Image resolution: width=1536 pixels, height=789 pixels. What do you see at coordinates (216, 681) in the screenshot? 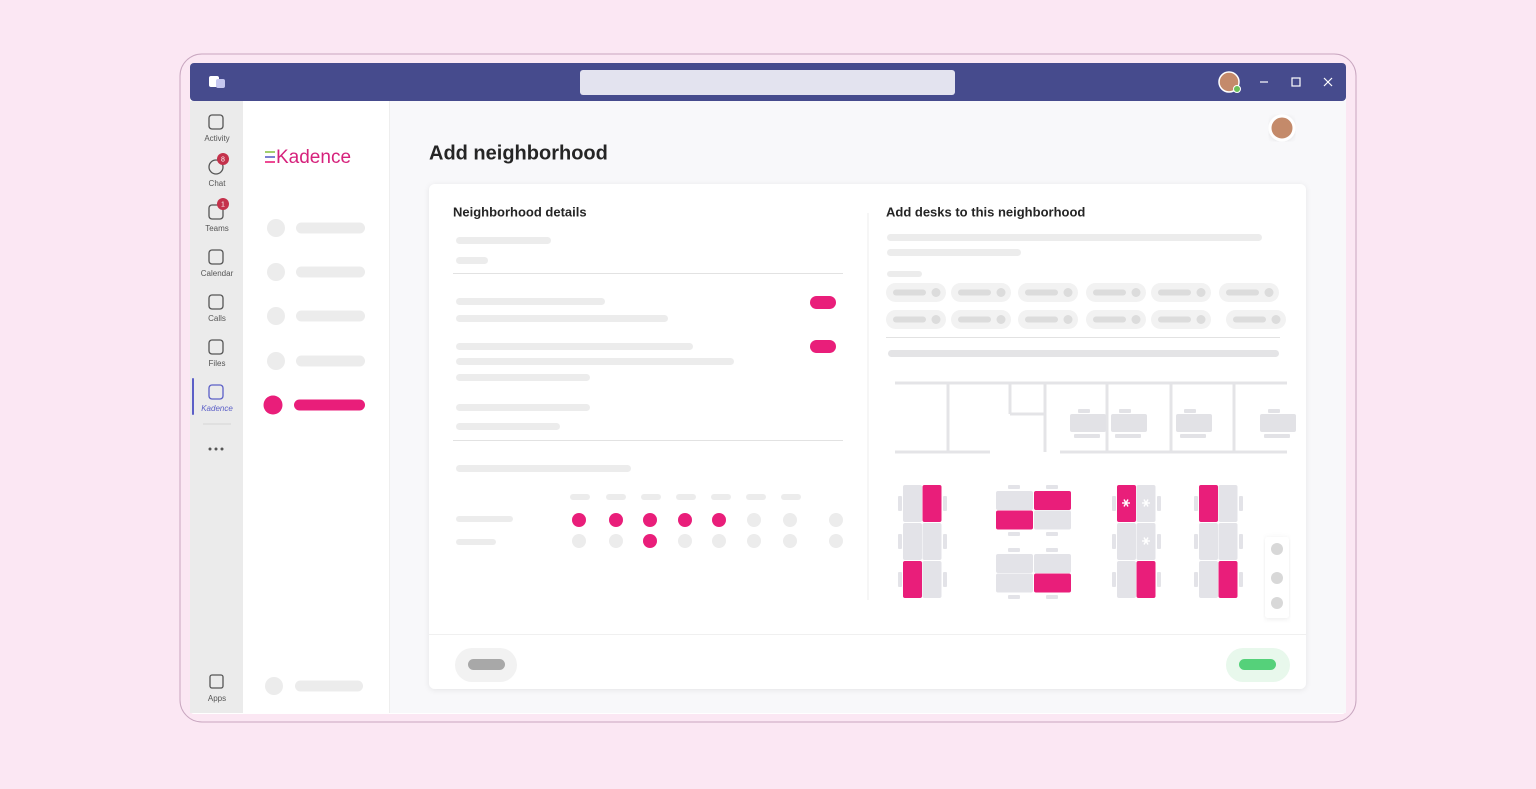
I see `apps-icon` at bounding box center [216, 681].